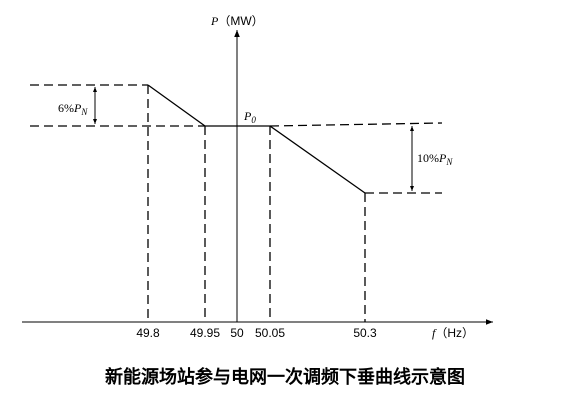 The height and width of the screenshot is (406, 570). What do you see at coordinates (249, 117) in the screenshot?
I see `p0-label: P0` at bounding box center [249, 117].